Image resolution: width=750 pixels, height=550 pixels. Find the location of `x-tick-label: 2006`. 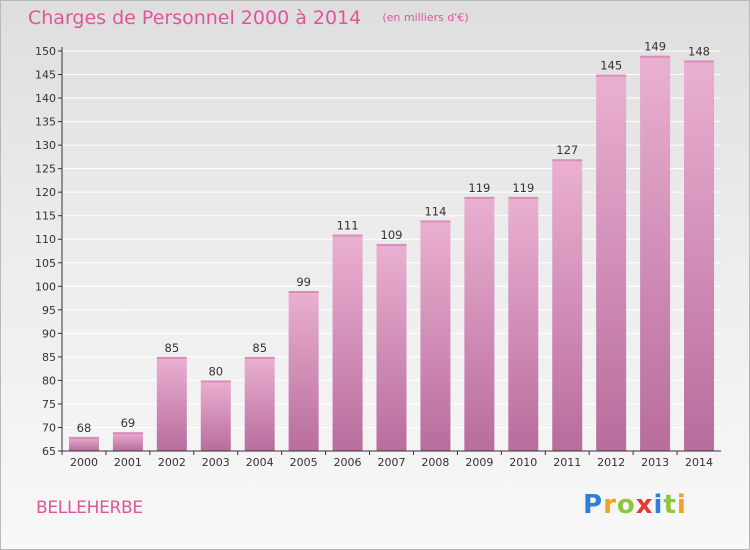

x-tick-label: 2006 is located at coordinates (348, 462).